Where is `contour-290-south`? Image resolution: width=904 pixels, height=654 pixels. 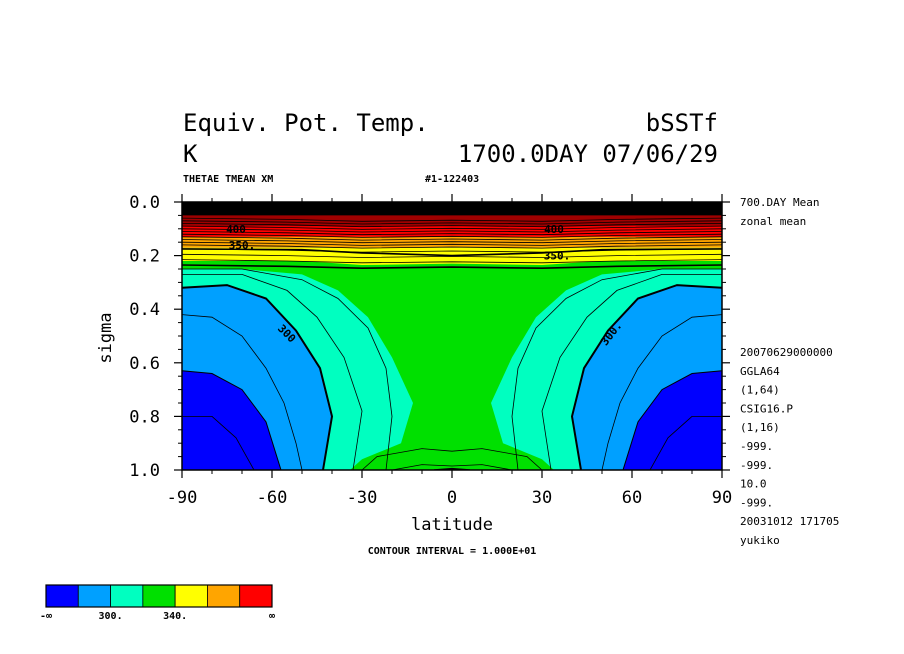
contour-290-south is located at coordinates (242, 392).